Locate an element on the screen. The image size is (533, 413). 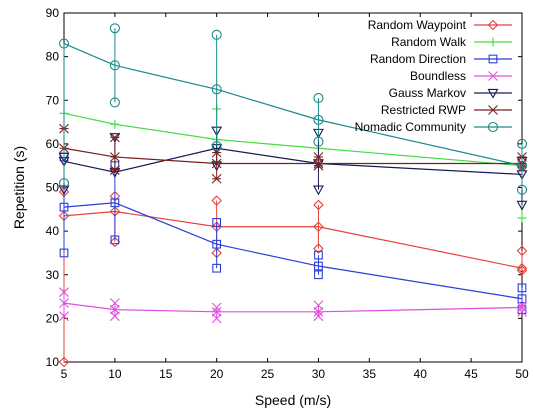
x-axis-title: Speed (m/s) is located at coordinates (293, 400).